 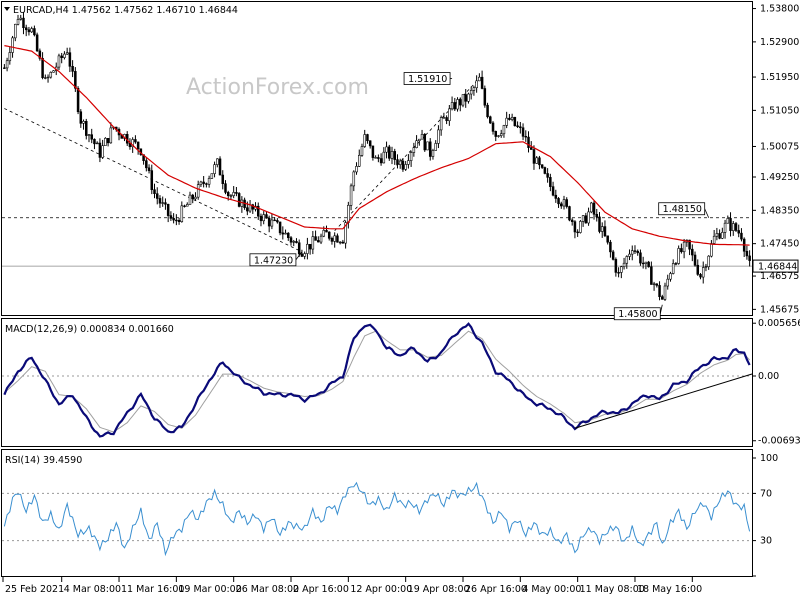 I want to click on time-tick-label: 19 Apr 08:00, so click(x=439, y=589).